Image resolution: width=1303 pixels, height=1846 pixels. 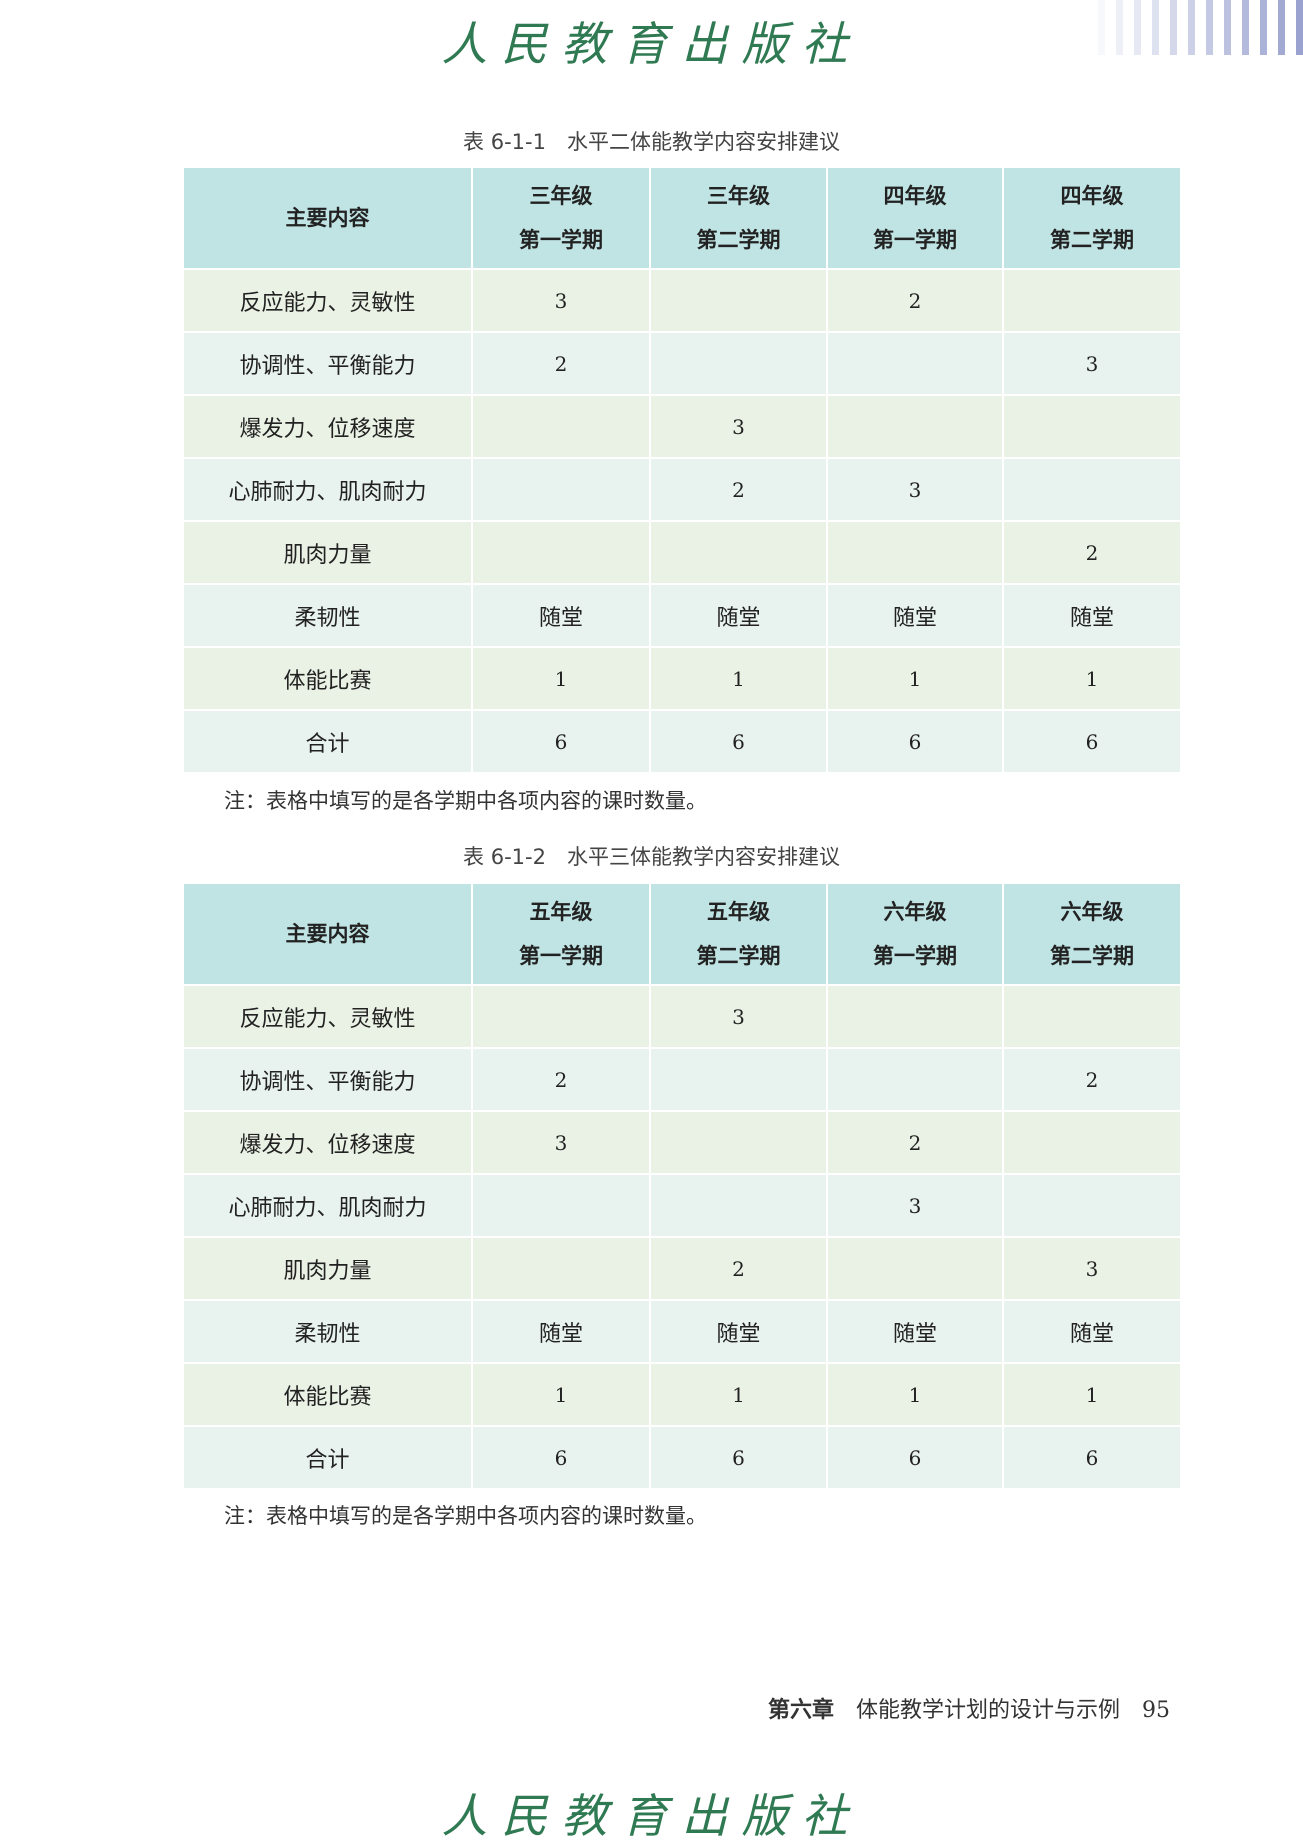 What do you see at coordinates (651, 142) in the screenshot?
I see `table-1-caption: 表 6-1-1 水平二体能教学内容安排建议` at bounding box center [651, 142].